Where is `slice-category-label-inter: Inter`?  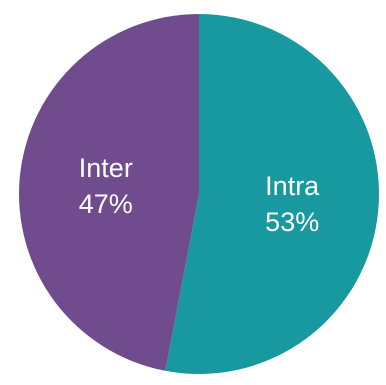
slice-category-label-inter: Inter is located at coordinates (106, 168).